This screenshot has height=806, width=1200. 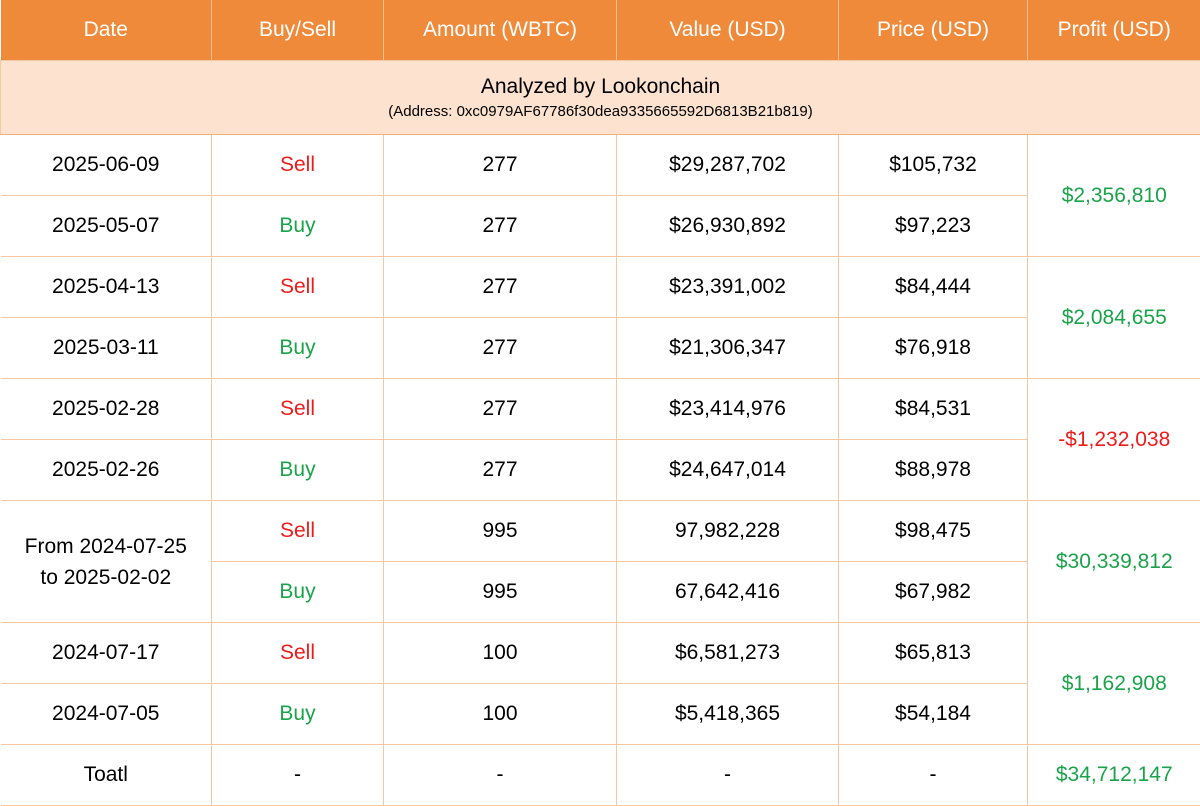 What do you see at coordinates (106, 775) in the screenshot?
I see `total-label: Toatl` at bounding box center [106, 775].